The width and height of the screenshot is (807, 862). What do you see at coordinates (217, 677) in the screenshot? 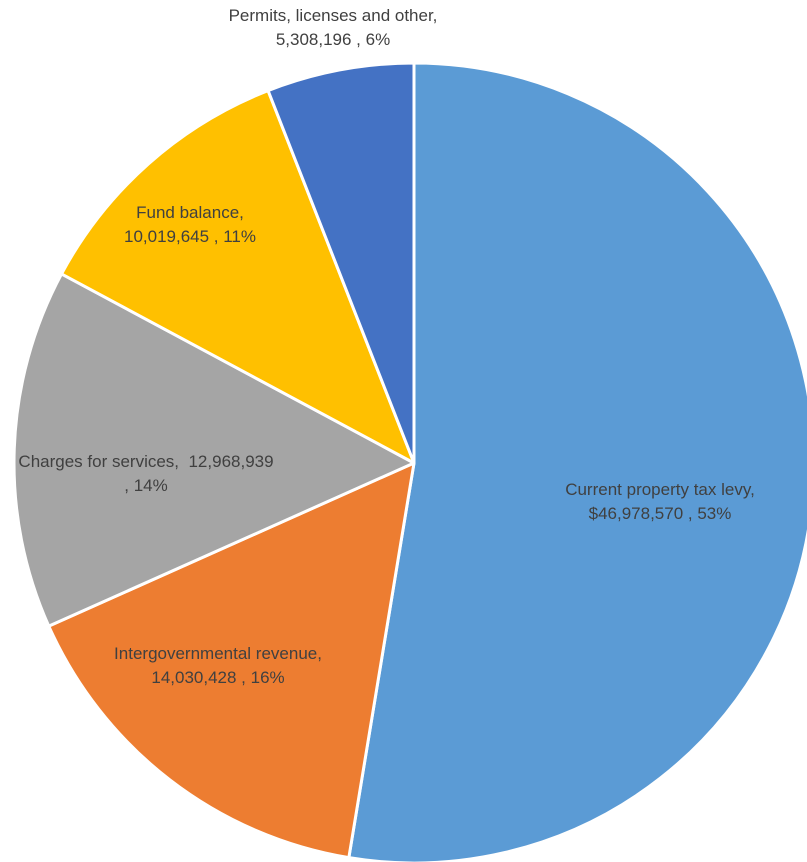
I see `data-label-line: 14,030,428 , 16%` at bounding box center [217, 677].